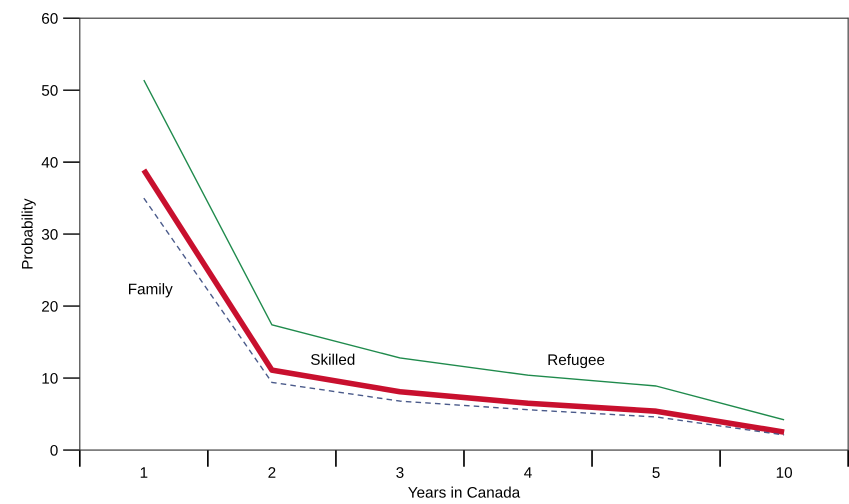 This screenshot has height=504, width=849. Describe the element at coordinates (50, 162) in the screenshot. I see `y-tick-label: 40` at that location.